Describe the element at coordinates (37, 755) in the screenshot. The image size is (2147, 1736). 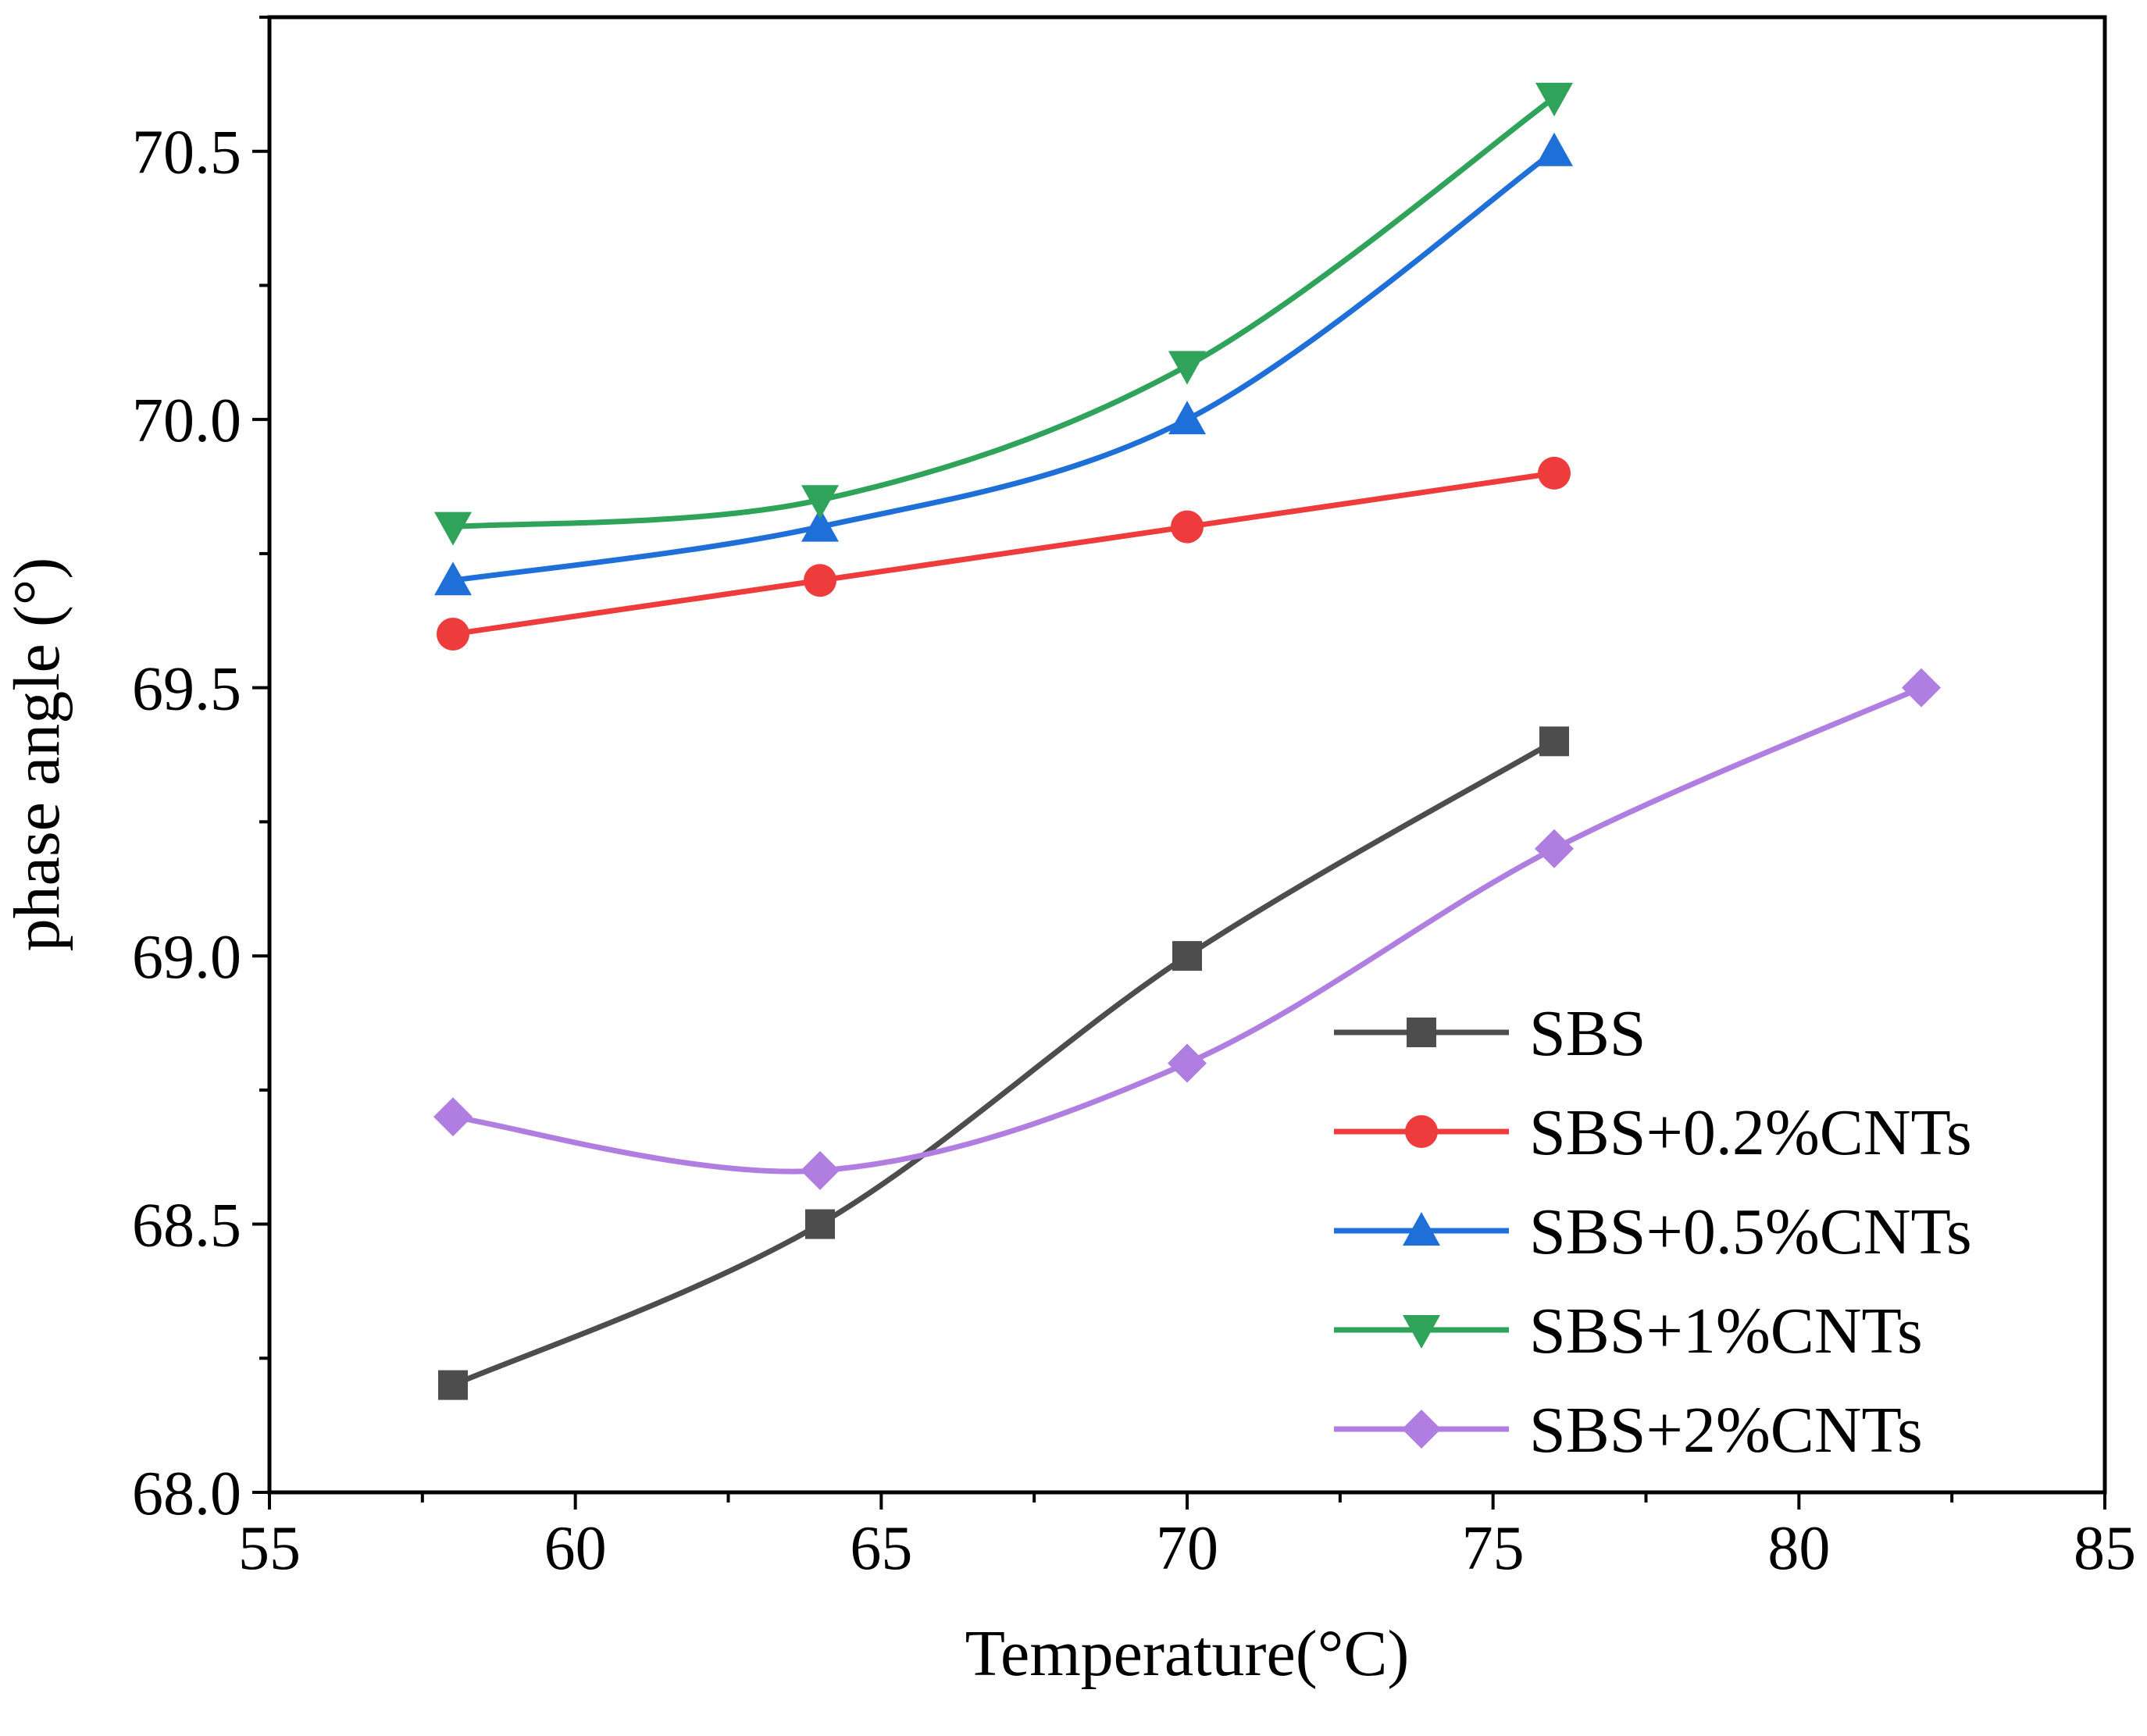
I see `y-axis-title: phase angle (°)` at that location.